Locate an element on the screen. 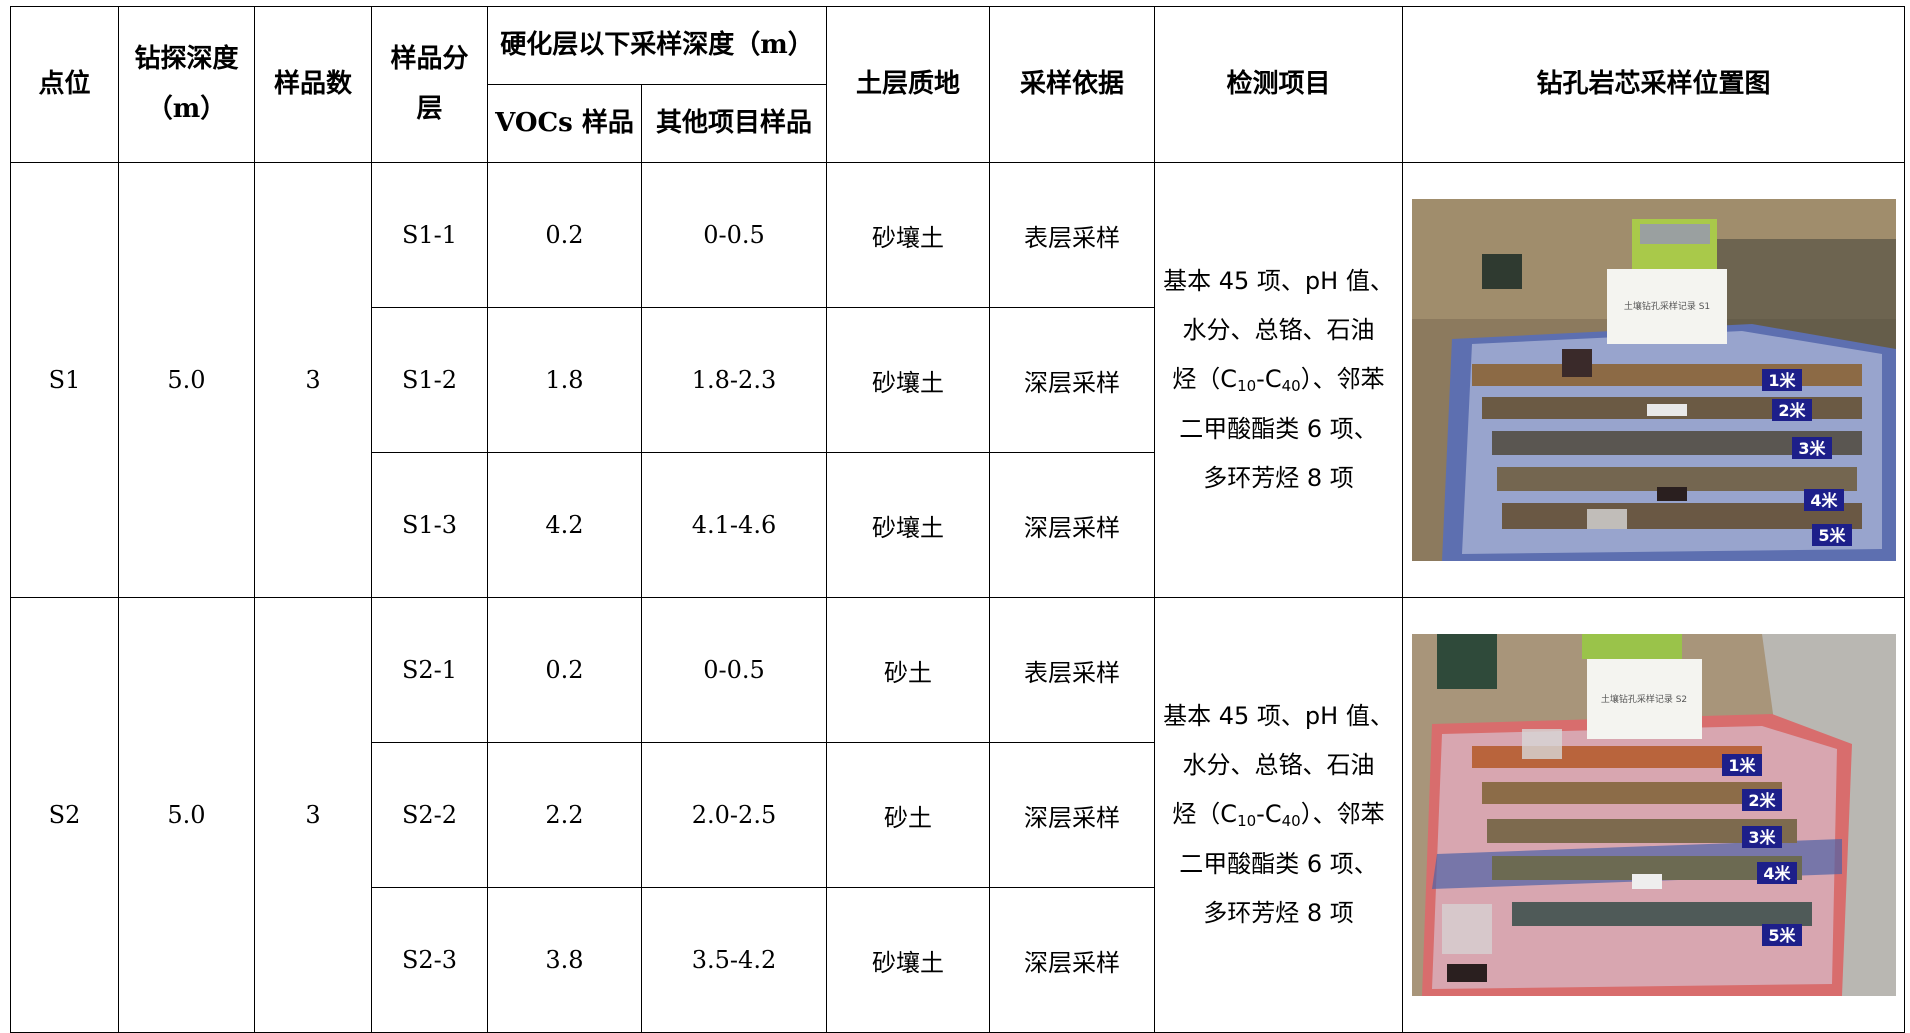 The height and width of the screenshot is (1033, 1910). point-cell: S1 is located at coordinates (64, 380).